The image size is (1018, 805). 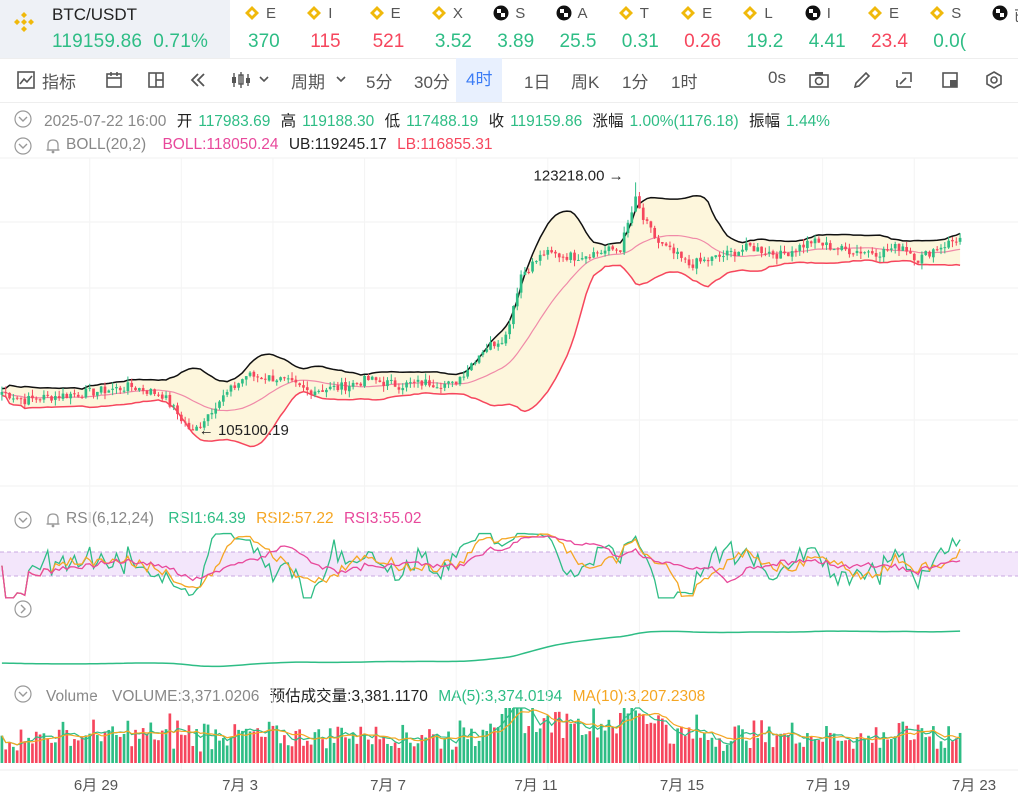 What do you see at coordinates (515, 29) in the screenshot?
I see `ticker-item: S 3.89` at bounding box center [515, 29].